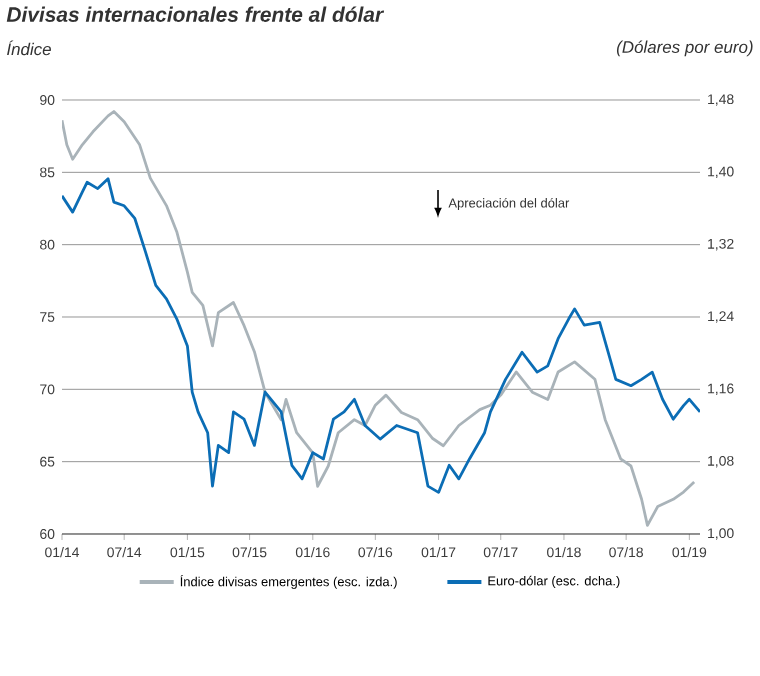 This screenshot has width=760, height=676. What do you see at coordinates (29, 48) in the screenshot?
I see `y-axis-title: Índice` at bounding box center [29, 48].